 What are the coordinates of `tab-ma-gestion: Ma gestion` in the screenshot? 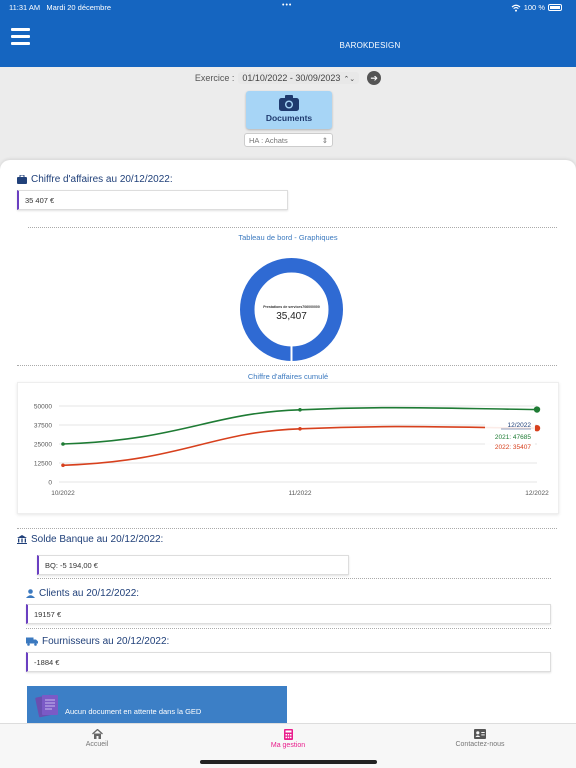 It's located at (288, 739).